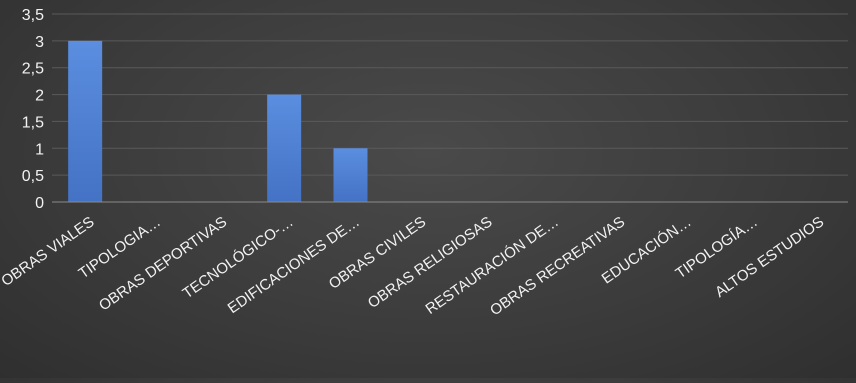 Image resolution: width=856 pixels, height=383 pixels. What do you see at coordinates (33, 69) in the screenshot?
I see `y-tick-label: 2,5` at bounding box center [33, 69].